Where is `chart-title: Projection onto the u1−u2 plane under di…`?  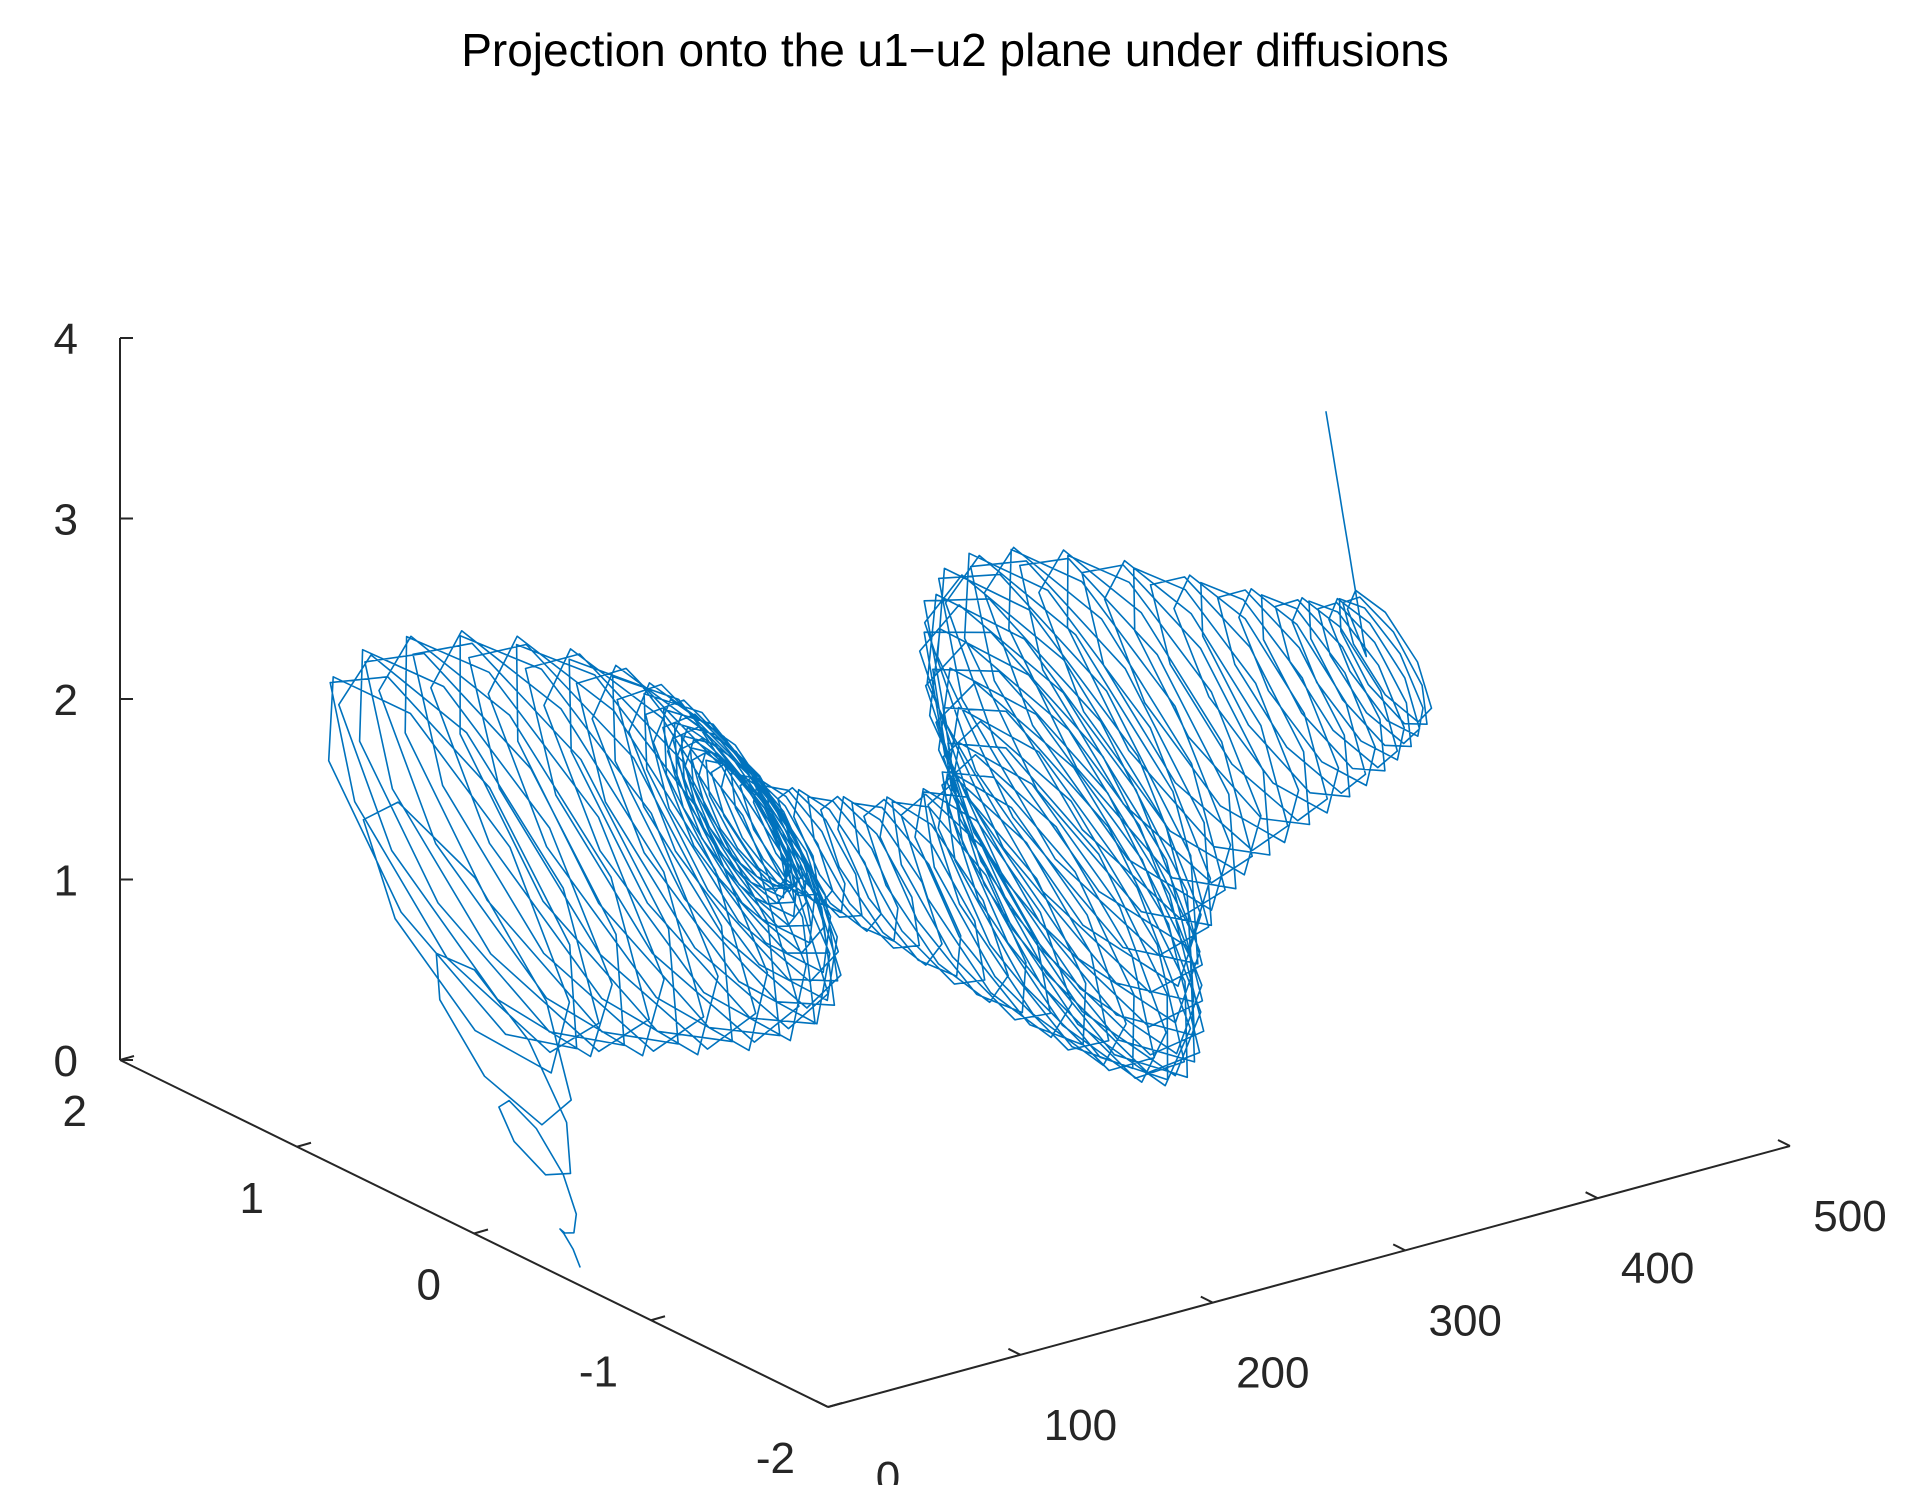 chart-title: Projection onto the u1−u2 plane under di… is located at coordinates (955, 50).